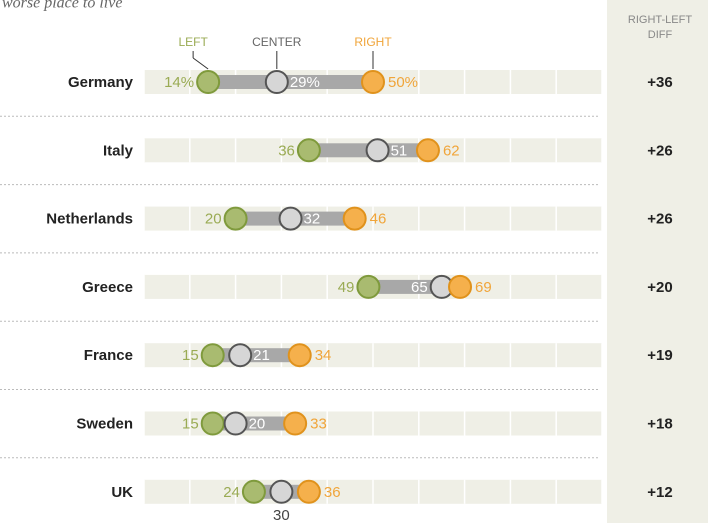  What do you see at coordinates (108, 355) in the screenshot?
I see `country-label: France` at bounding box center [108, 355].